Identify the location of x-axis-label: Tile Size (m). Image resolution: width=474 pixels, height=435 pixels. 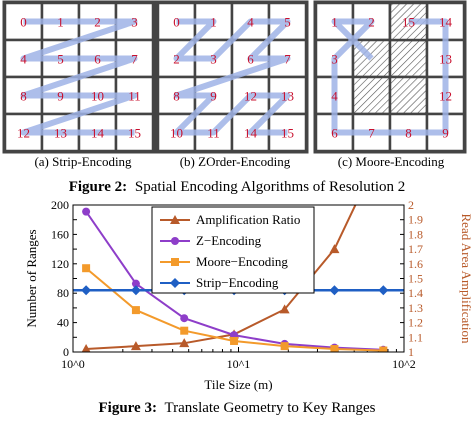
(238, 384).